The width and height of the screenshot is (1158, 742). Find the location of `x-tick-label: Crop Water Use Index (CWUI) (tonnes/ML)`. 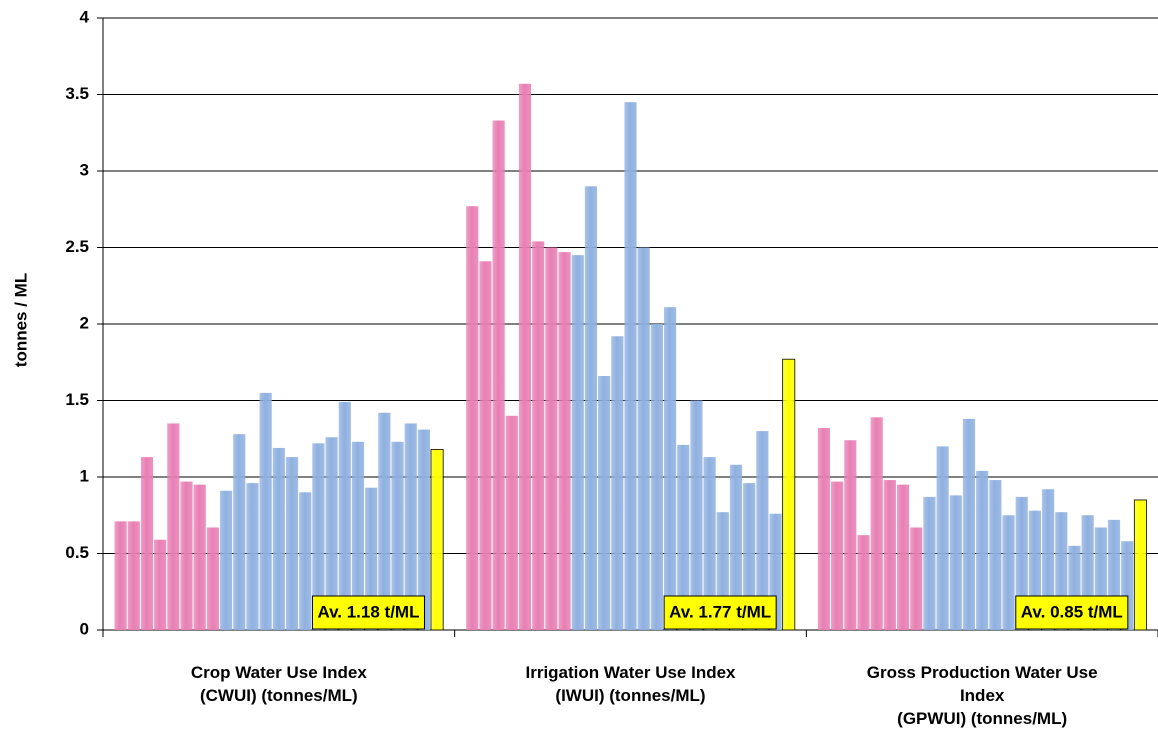

x-tick-label: Crop Water Use Index (CWUI) (tonnes/ML) is located at coordinates (279, 684).